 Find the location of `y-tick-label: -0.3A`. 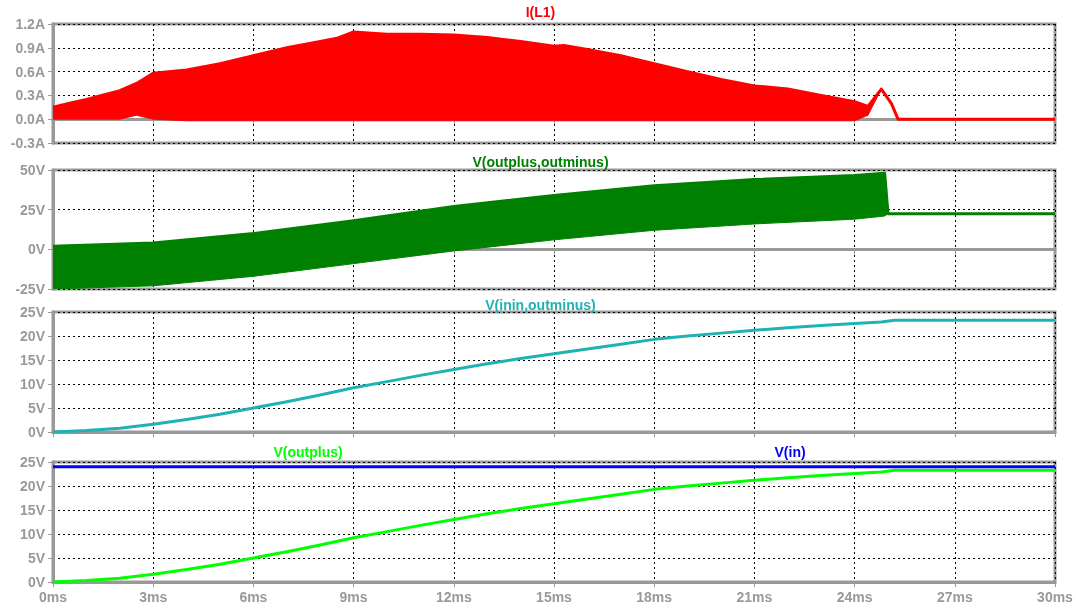

y-tick-label: -0.3A is located at coordinates (27, 143).